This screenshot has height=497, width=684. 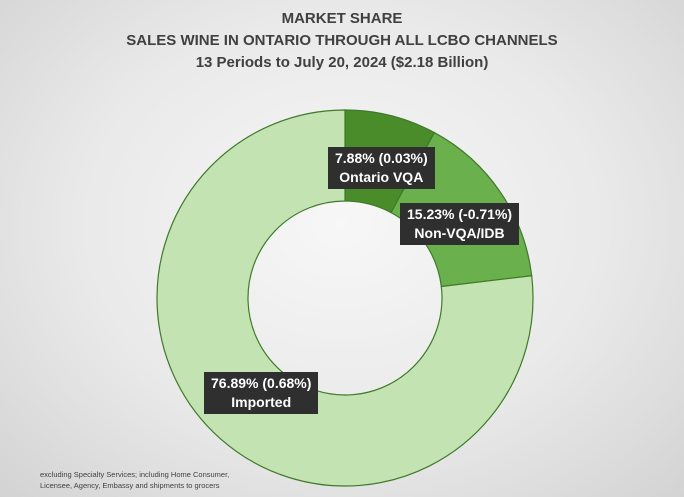 What do you see at coordinates (381, 158) in the screenshot?
I see `data-label-ontario-vqa-value: 7.88% (0.03%)` at bounding box center [381, 158].